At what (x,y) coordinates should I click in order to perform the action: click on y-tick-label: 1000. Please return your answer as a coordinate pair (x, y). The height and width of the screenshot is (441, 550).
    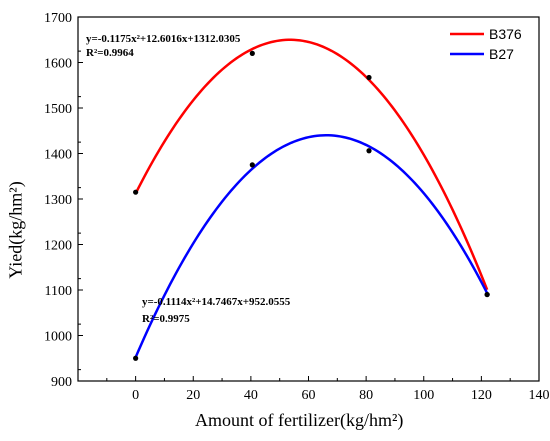
    Looking at the image, I should click on (58, 337).